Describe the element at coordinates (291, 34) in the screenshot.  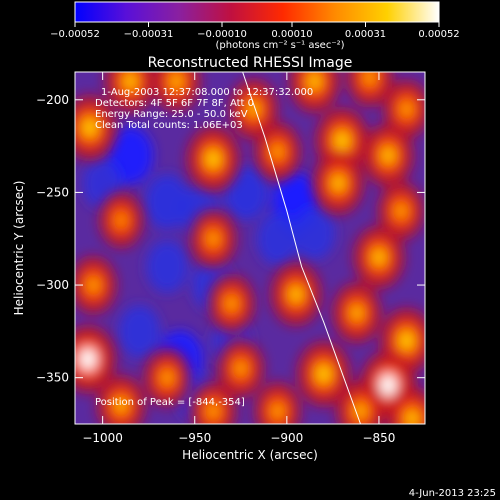
I see `colorbar-tick-label: 0.00010` at that location.